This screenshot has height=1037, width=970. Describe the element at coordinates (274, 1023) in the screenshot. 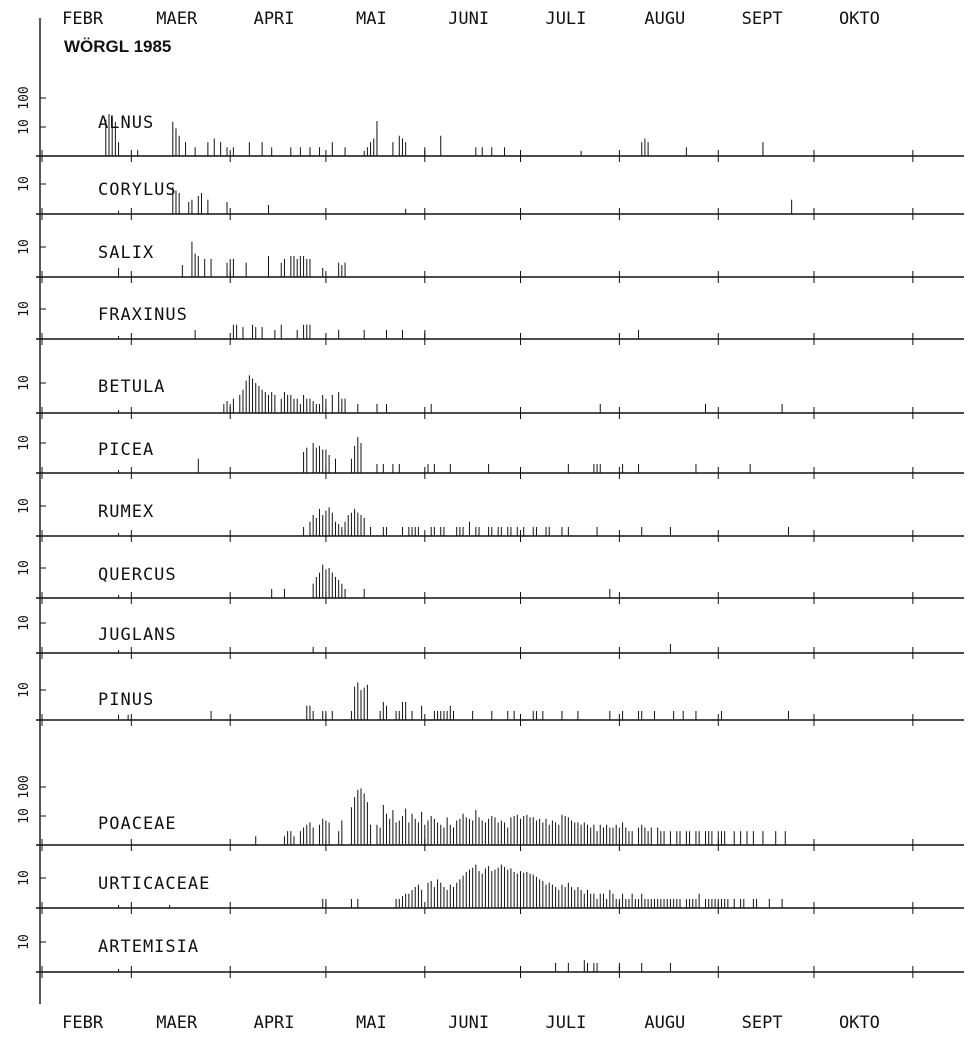

I see `bottom-month-label: APRI` at that location.